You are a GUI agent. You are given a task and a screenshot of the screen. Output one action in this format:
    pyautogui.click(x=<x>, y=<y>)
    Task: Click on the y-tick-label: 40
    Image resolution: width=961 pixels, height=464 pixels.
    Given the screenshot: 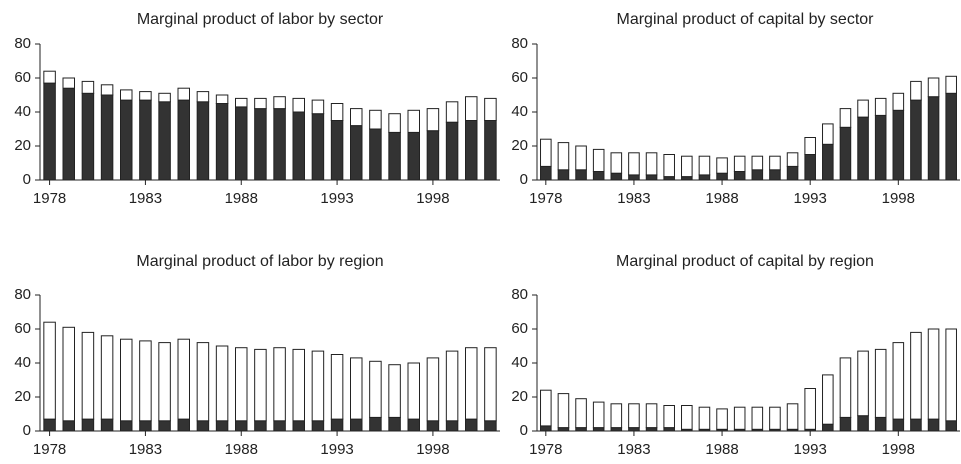 What is the action you would take?
    pyautogui.click(x=22, y=362)
    